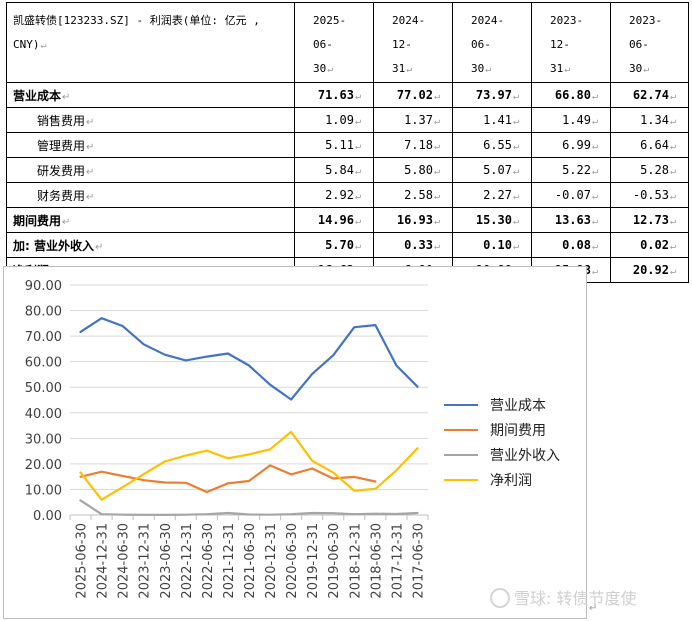  Describe the element at coordinates (271, 561) in the screenshot. I see `x-tick-label: 2020-12-31` at that location.